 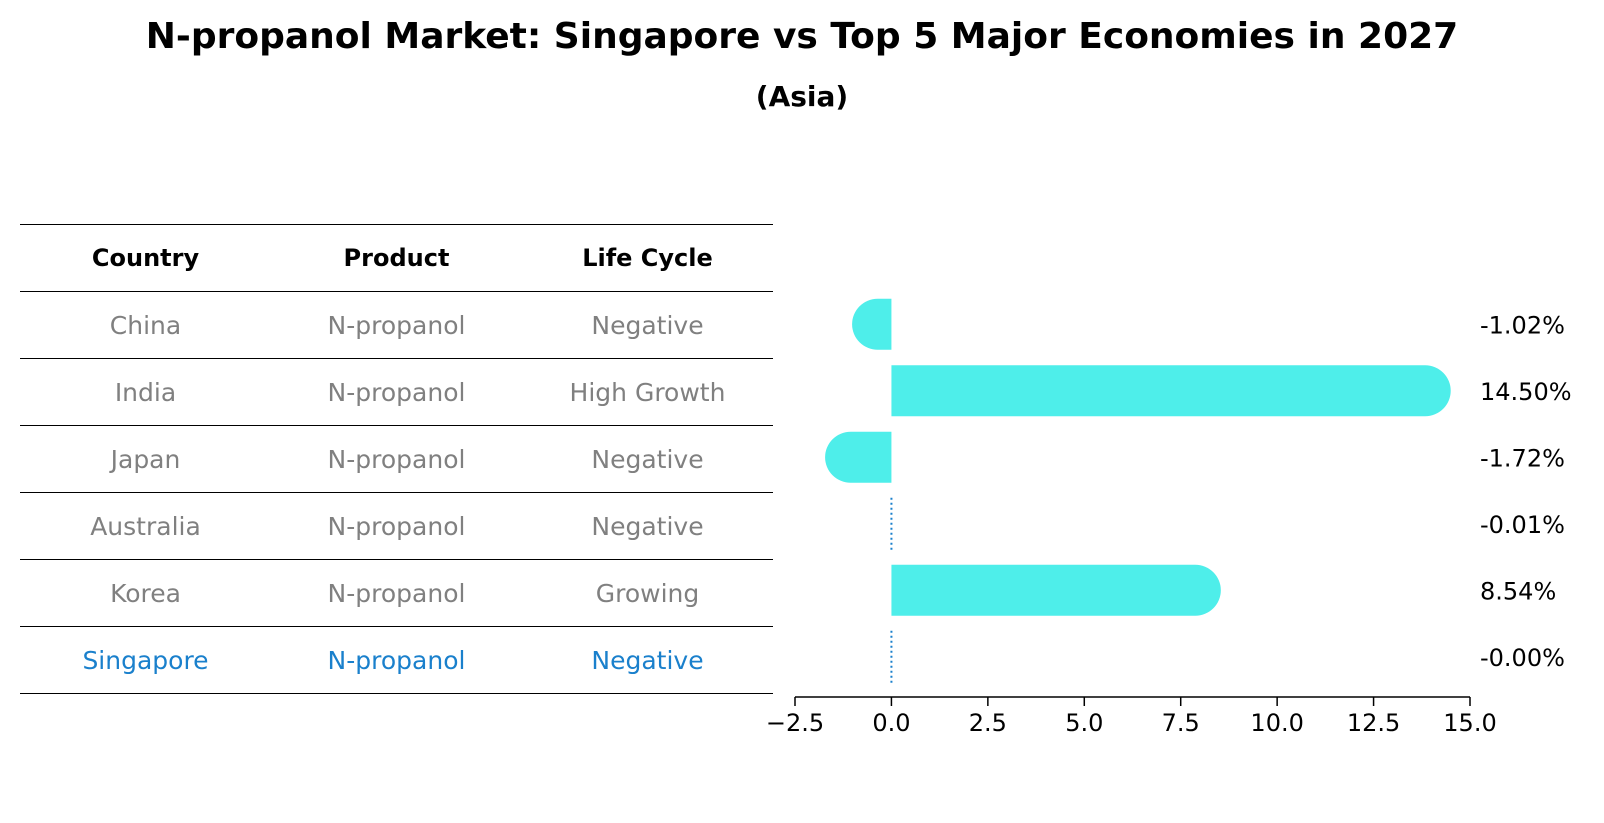 I want to click on table-header-row: Country Product Life Cycle, so click(x=396, y=258).